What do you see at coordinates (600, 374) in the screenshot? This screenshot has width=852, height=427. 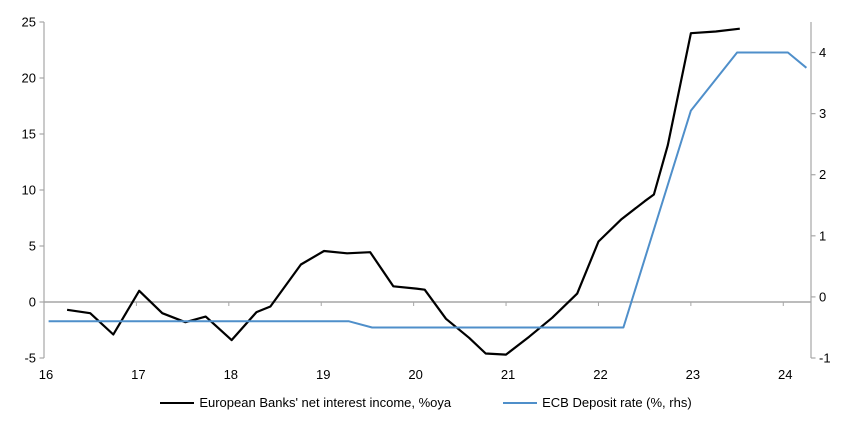 I see `x-axis-label: 22` at bounding box center [600, 374].